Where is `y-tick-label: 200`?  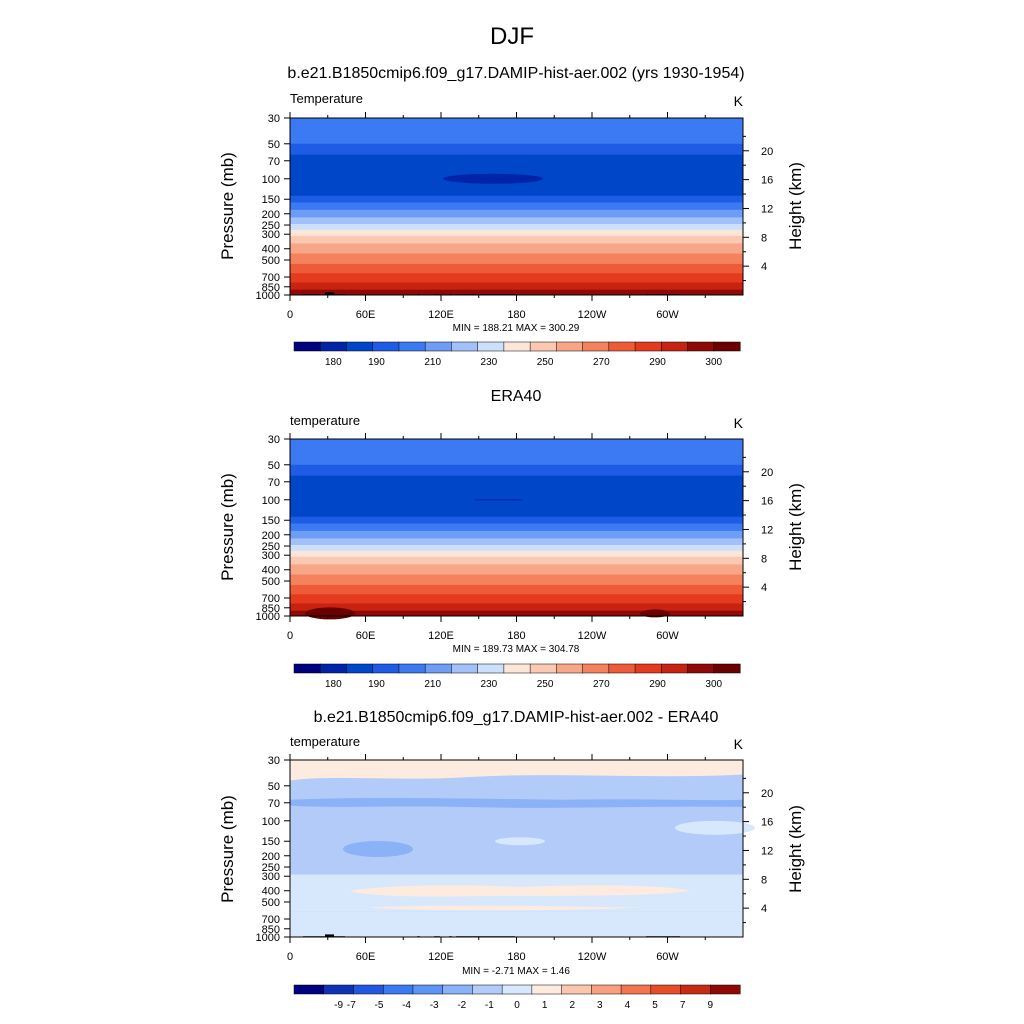 y-tick-label: 200 is located at coordinates (271, 857).